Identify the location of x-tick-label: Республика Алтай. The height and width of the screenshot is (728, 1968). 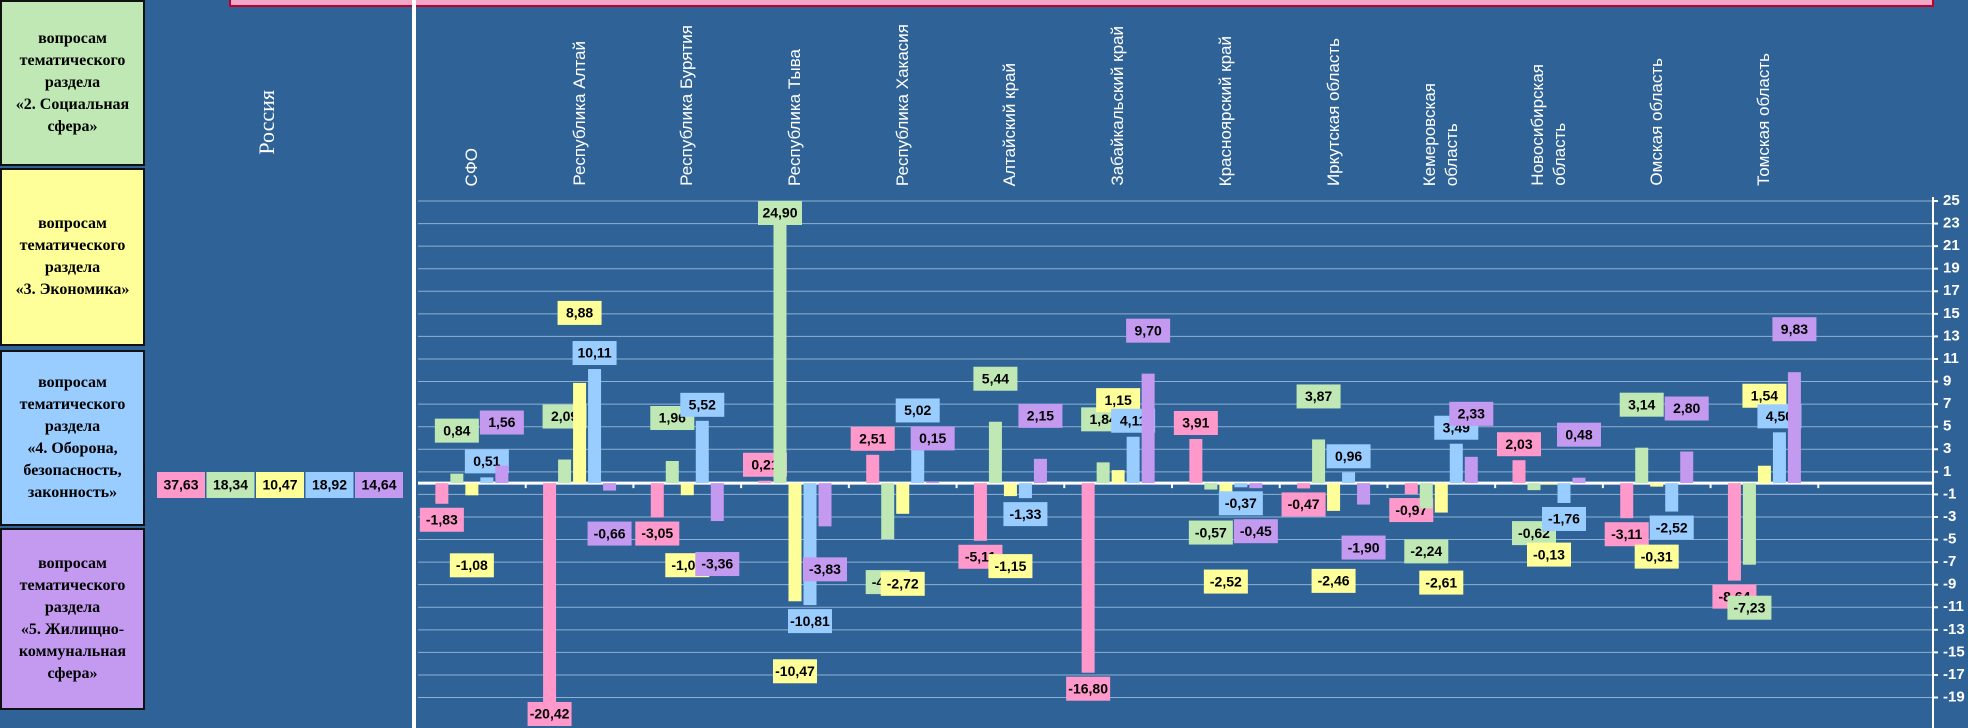
(579, 113).